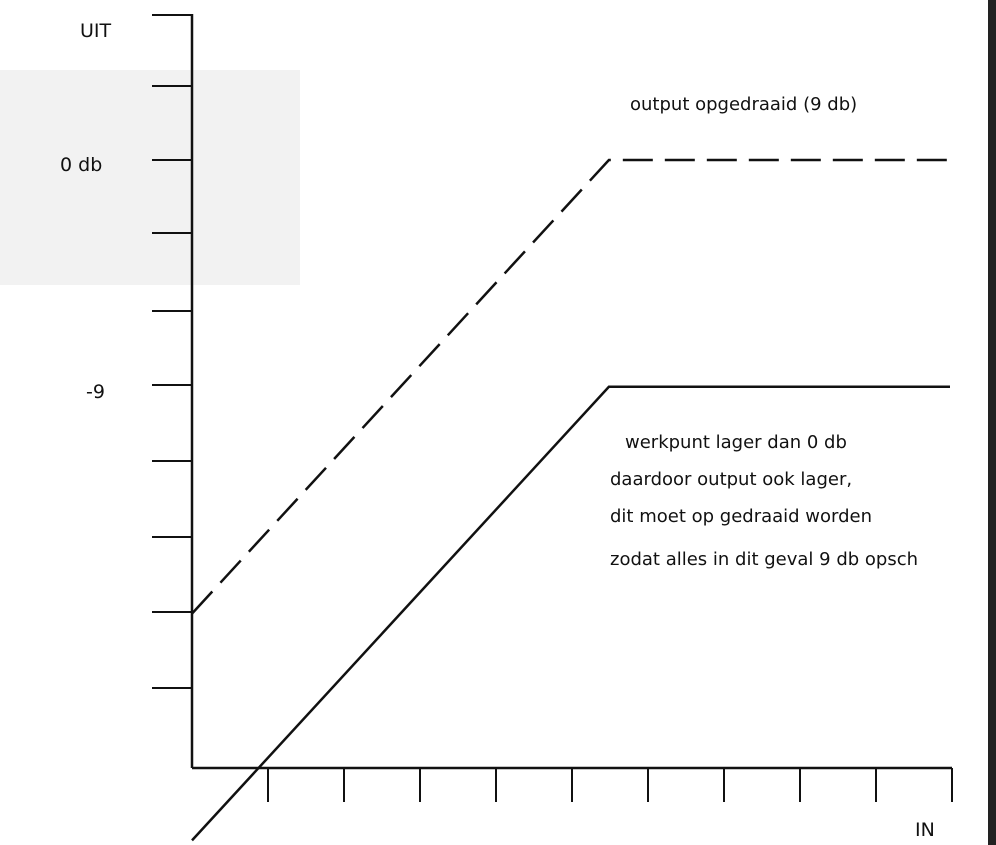  I want to click on y-tick-label-0db: 0 db, so click(81, 165).